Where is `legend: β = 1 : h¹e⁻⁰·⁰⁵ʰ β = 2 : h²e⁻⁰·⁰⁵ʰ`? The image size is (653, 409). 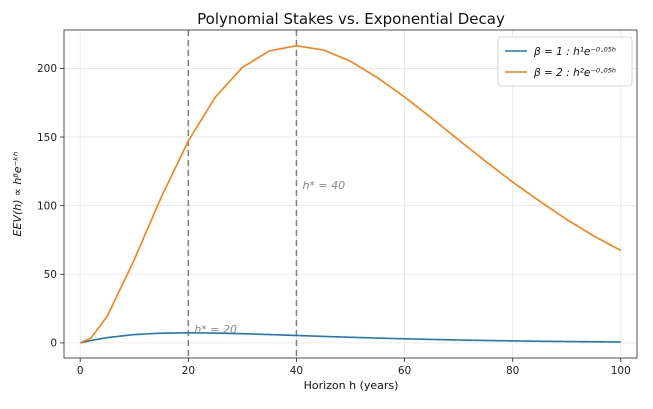 legend: β = 1 : h¹e⁻⁰·⁰⁵ʰ β = 2 : h²e⁻⁰·⁰⁵ʰ is located at coordinates (565, 61).